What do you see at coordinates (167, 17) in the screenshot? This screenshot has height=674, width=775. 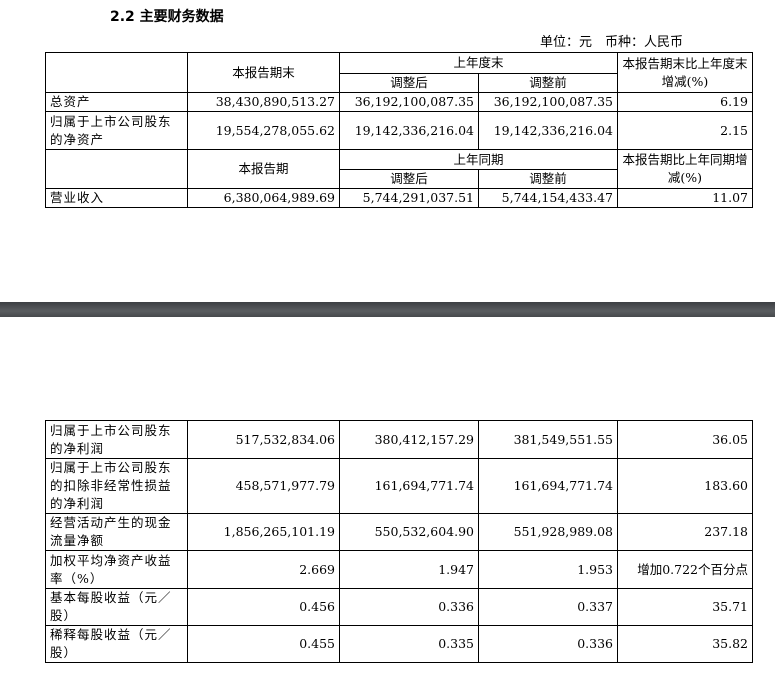 I see `section-title: 2.2 主要财务数据` at bounding box center [167, 17].